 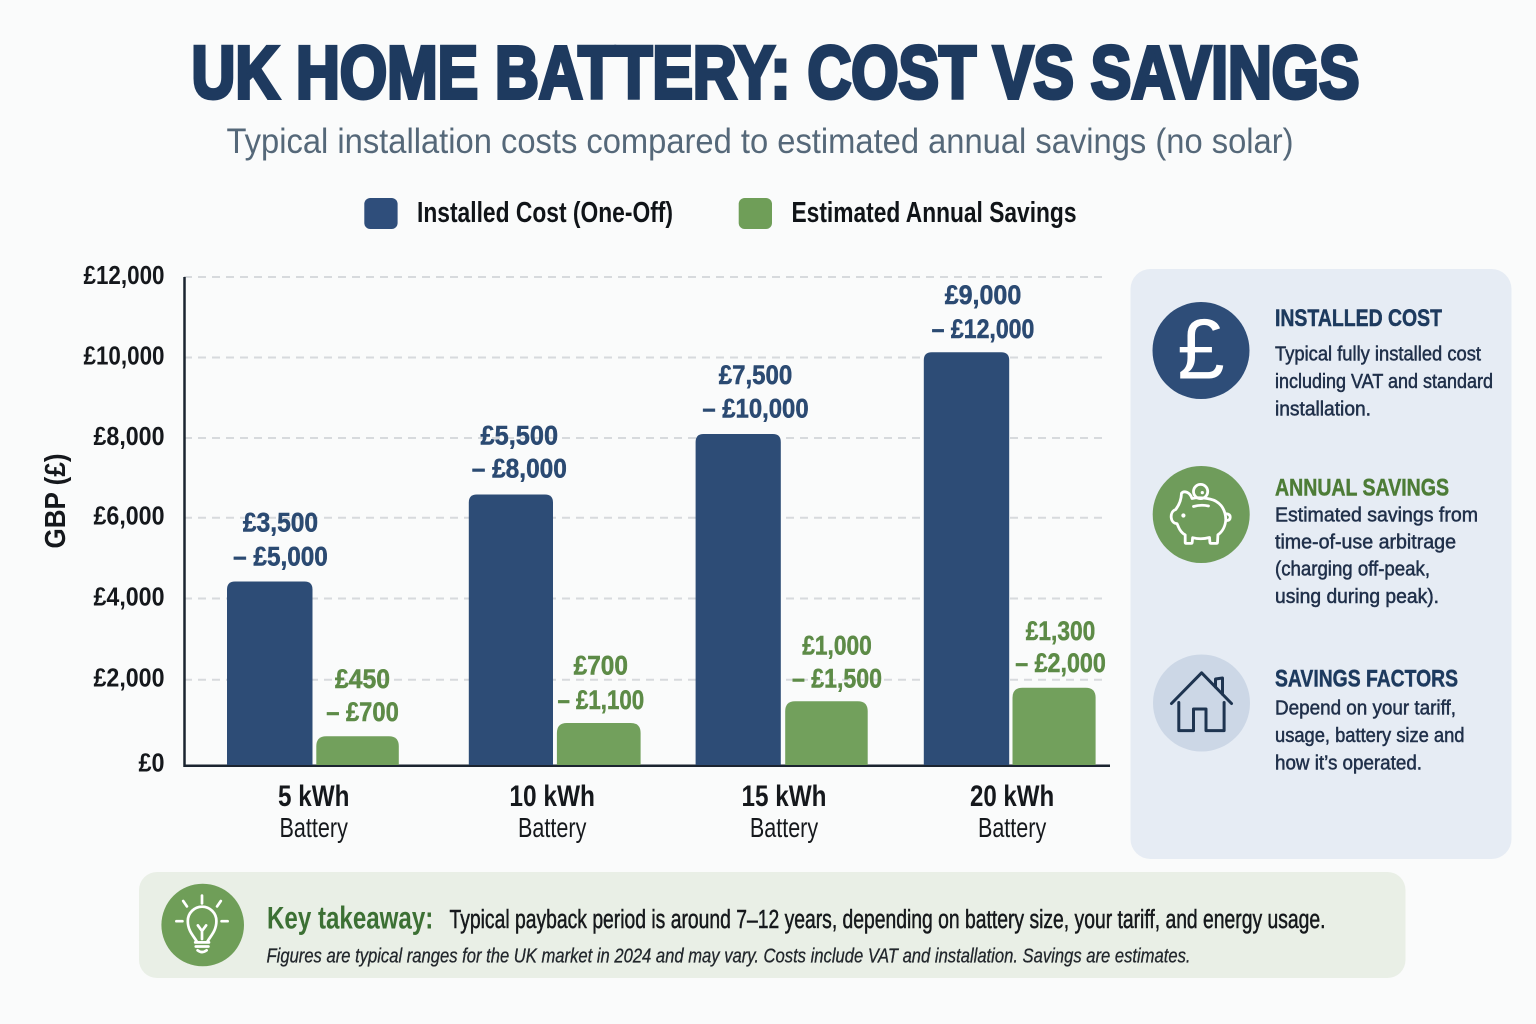 What do you see at coordinates (1012, 796) in the screenshot?
I see `svg-text: 20 kWh` at bounding box center [1012, 796].